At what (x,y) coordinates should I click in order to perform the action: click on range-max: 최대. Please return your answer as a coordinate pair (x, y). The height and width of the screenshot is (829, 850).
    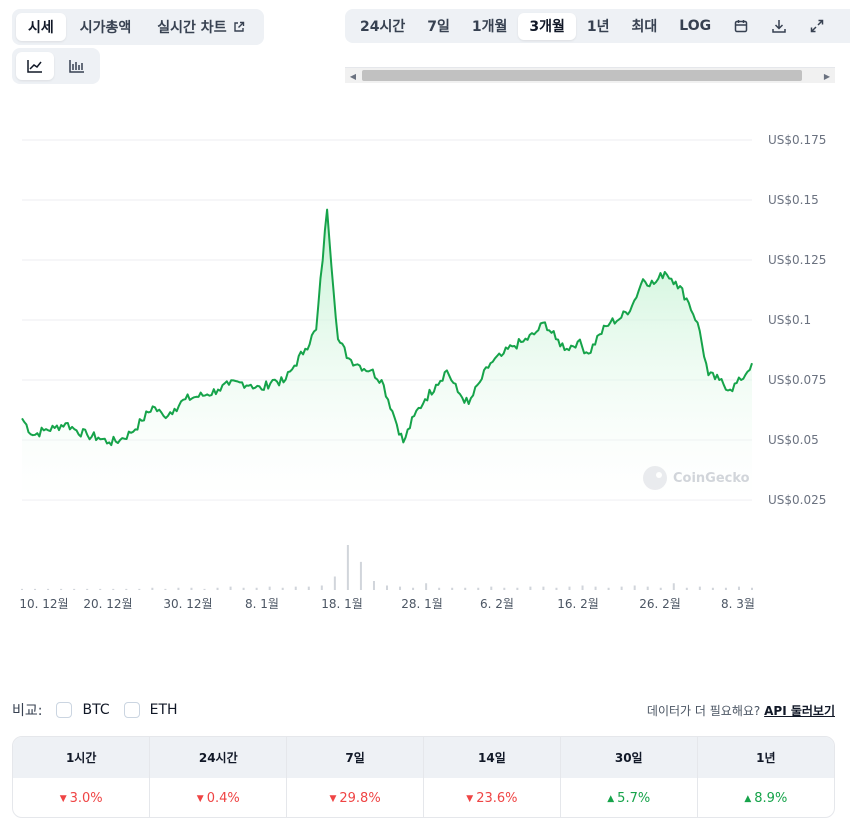
    Looking at the image, I should click on (644, 27).